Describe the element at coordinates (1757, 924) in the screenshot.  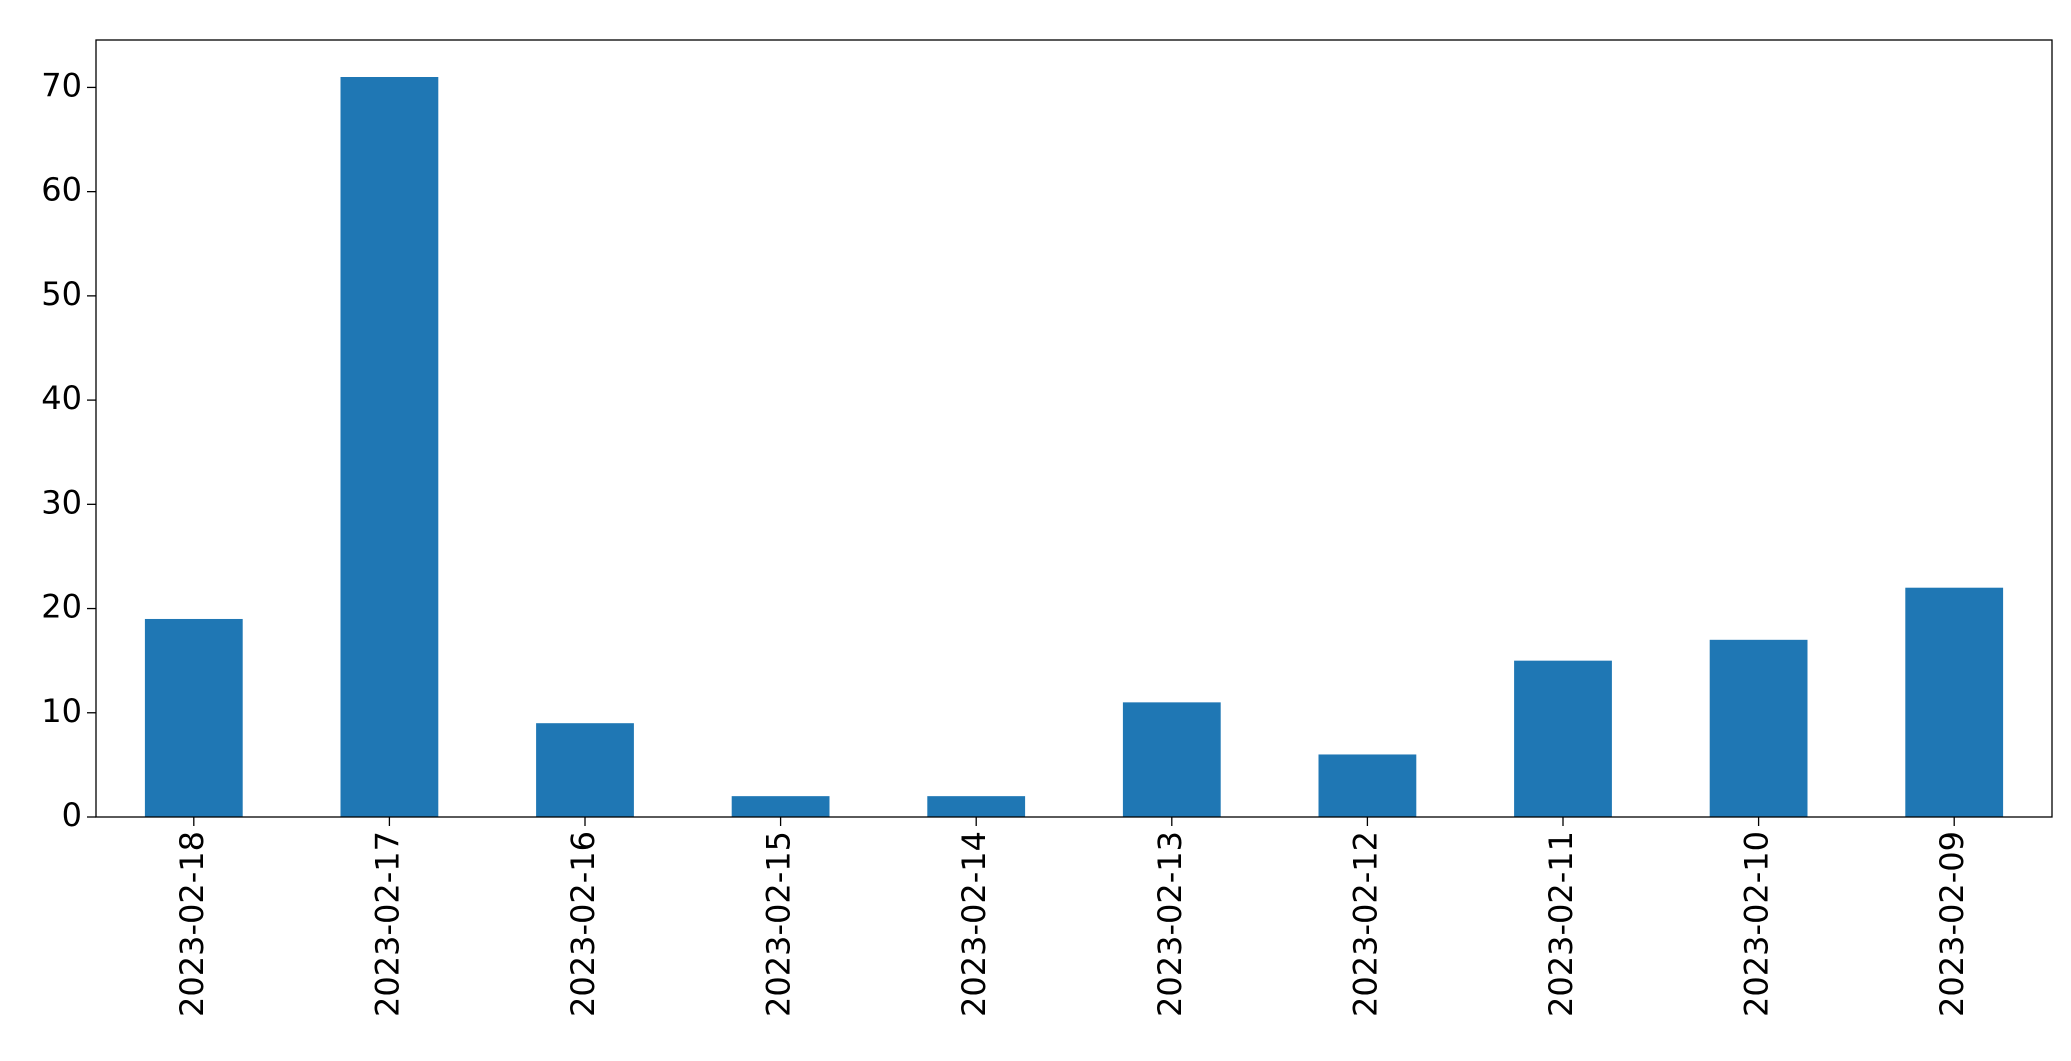
I see `x-tick-label: 2023-02-10` at that location.